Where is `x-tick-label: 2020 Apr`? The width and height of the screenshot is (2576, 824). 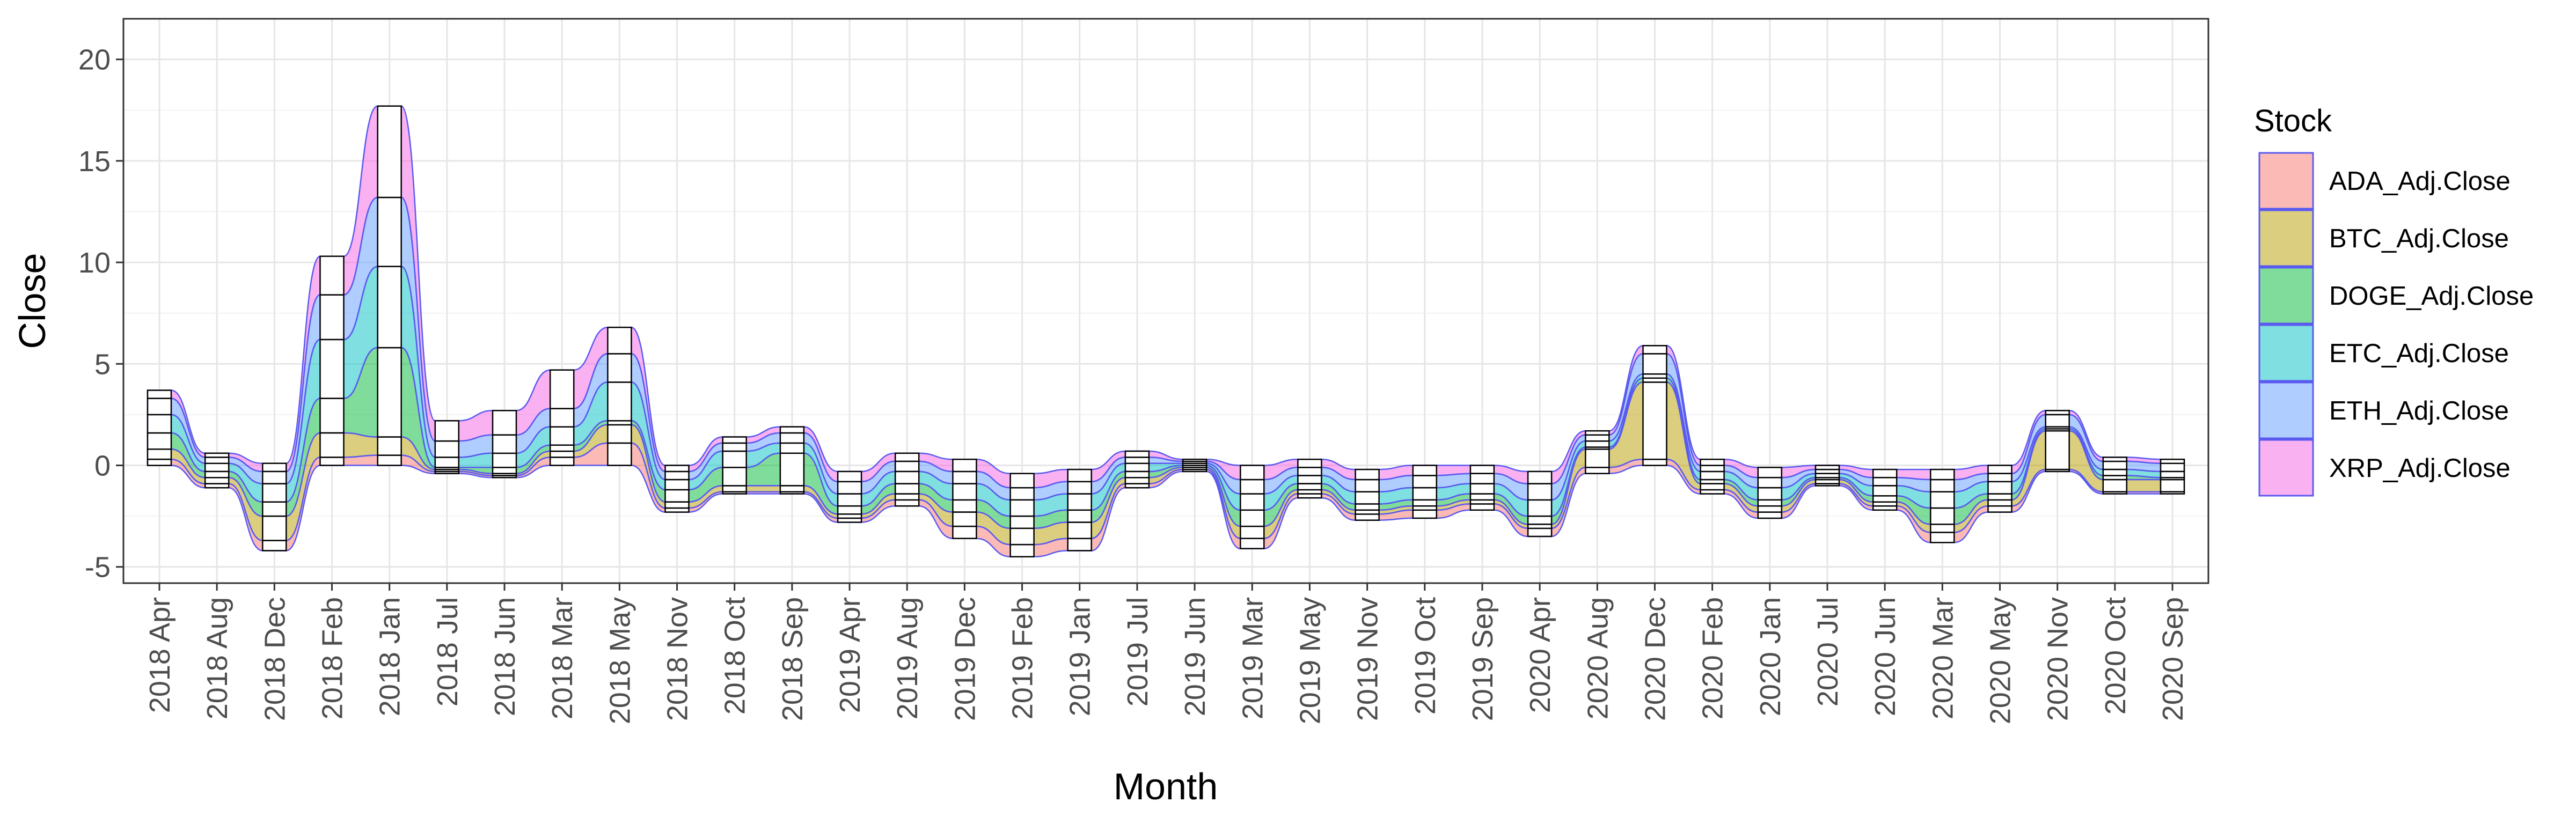
x-tick-label: 2020 Apr is located at coordinates (1540, 655).